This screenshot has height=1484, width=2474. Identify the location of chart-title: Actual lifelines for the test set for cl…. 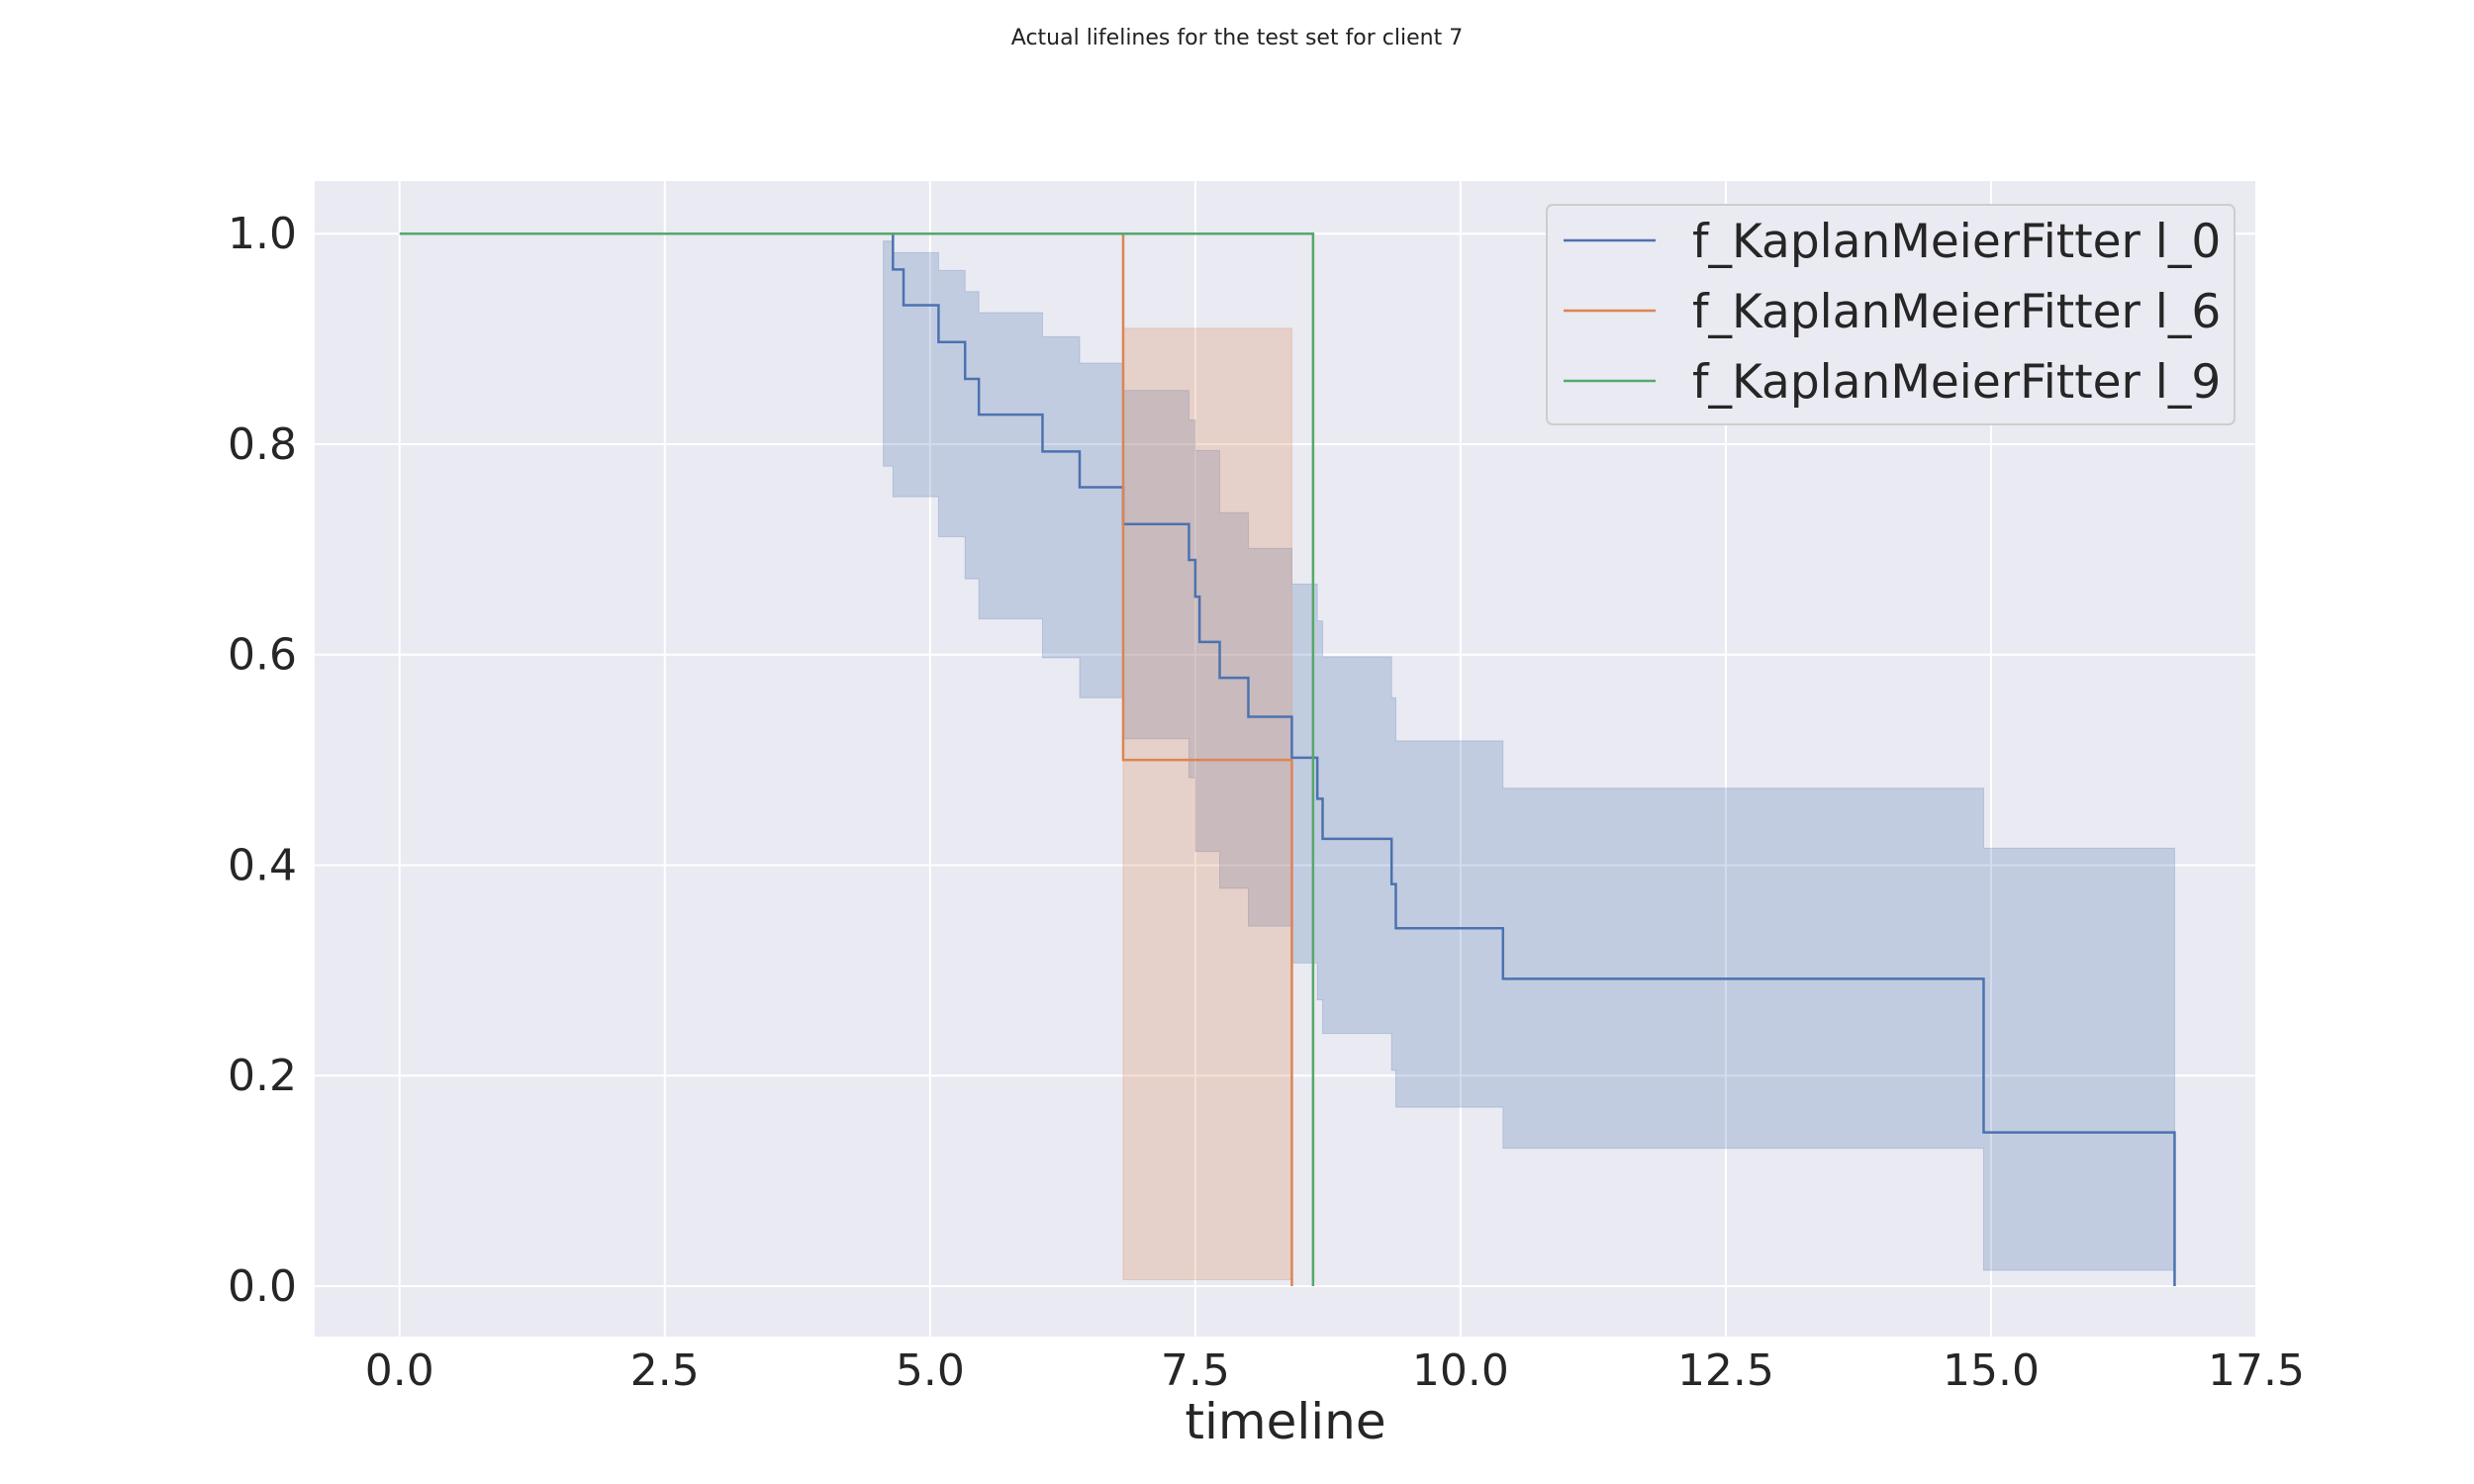
(1237, 38).